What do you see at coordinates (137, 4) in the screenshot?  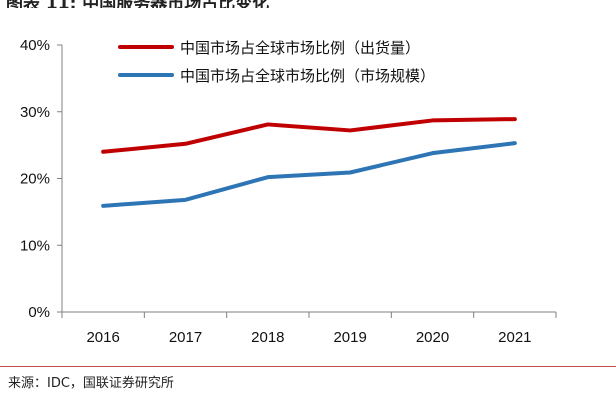 I see `chart-caption: 图表 11: 中国服务器市场占比变化` at bounding box center [137, 4].